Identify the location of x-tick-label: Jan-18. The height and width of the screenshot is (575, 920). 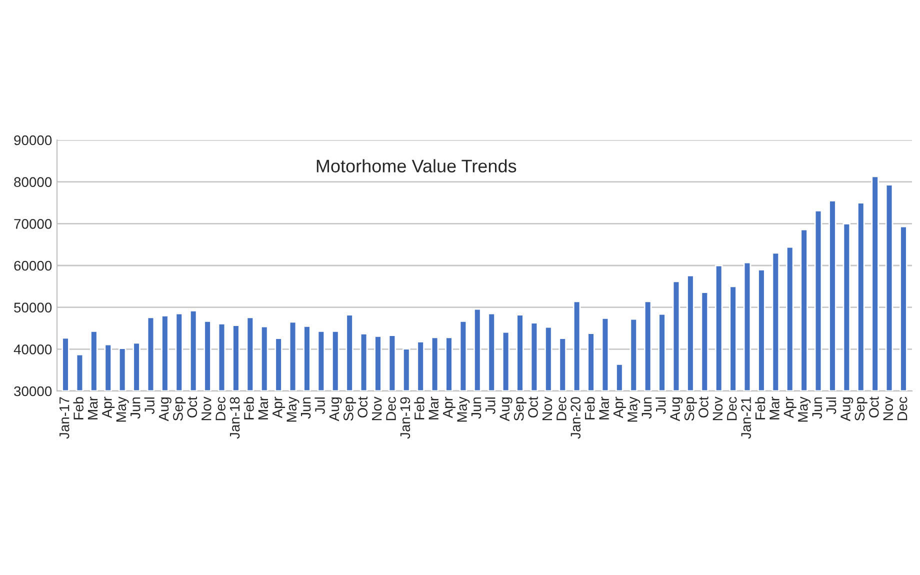
(235, 418).